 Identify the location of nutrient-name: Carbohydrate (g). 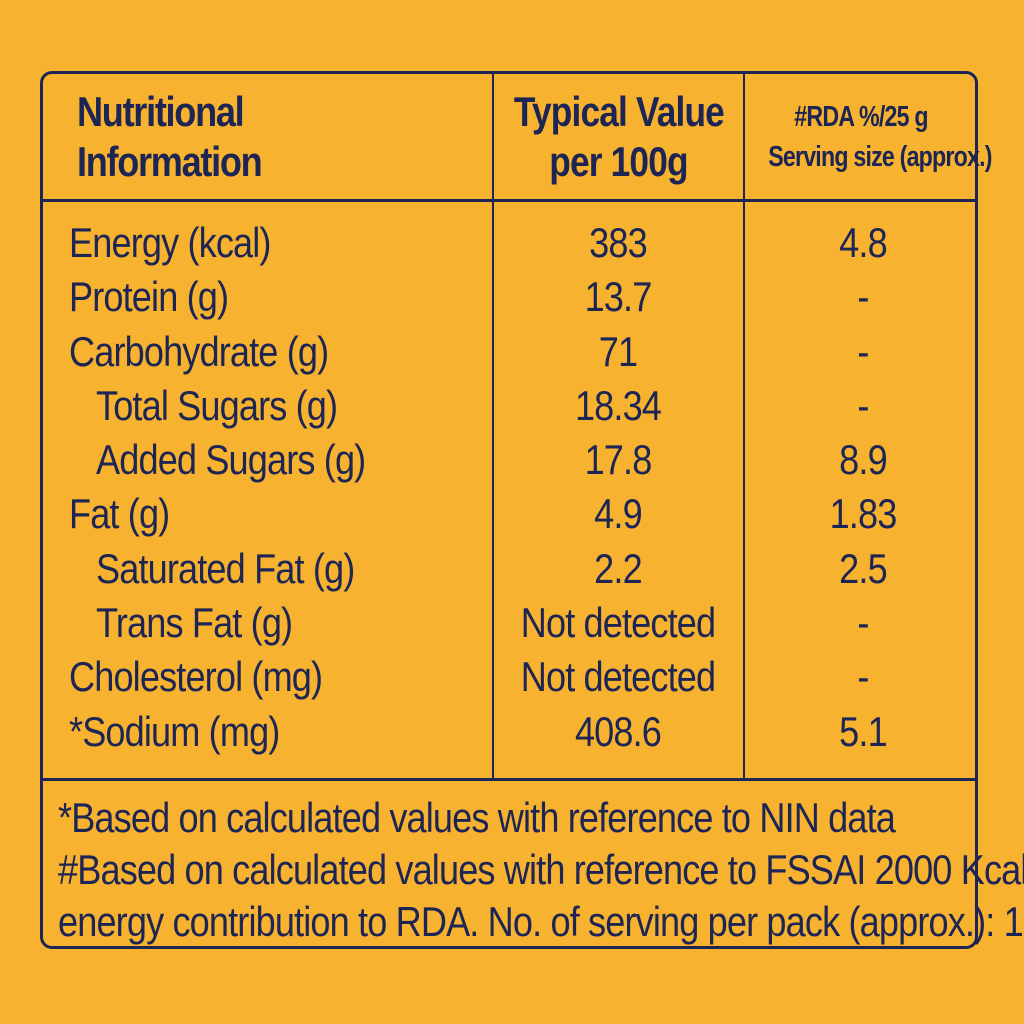
(199, 351).